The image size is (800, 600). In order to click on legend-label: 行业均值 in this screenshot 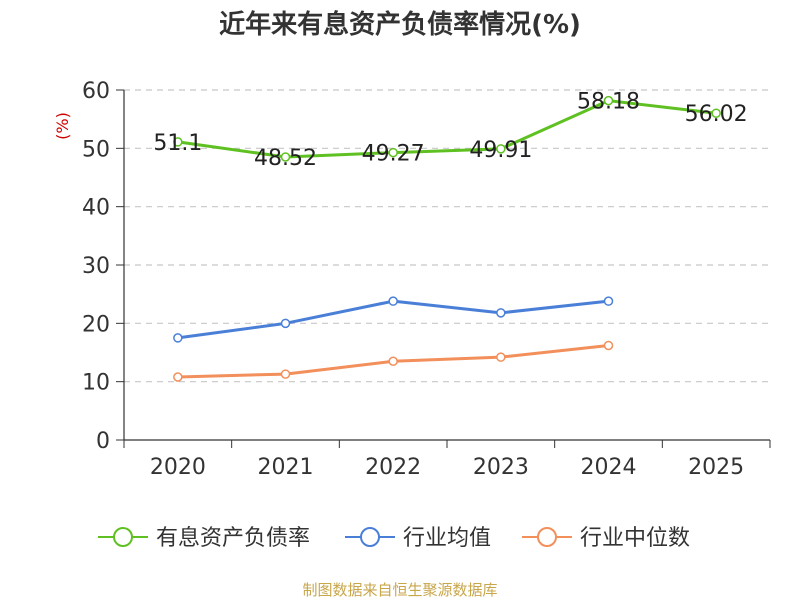, I will do `click(447, 538)`.